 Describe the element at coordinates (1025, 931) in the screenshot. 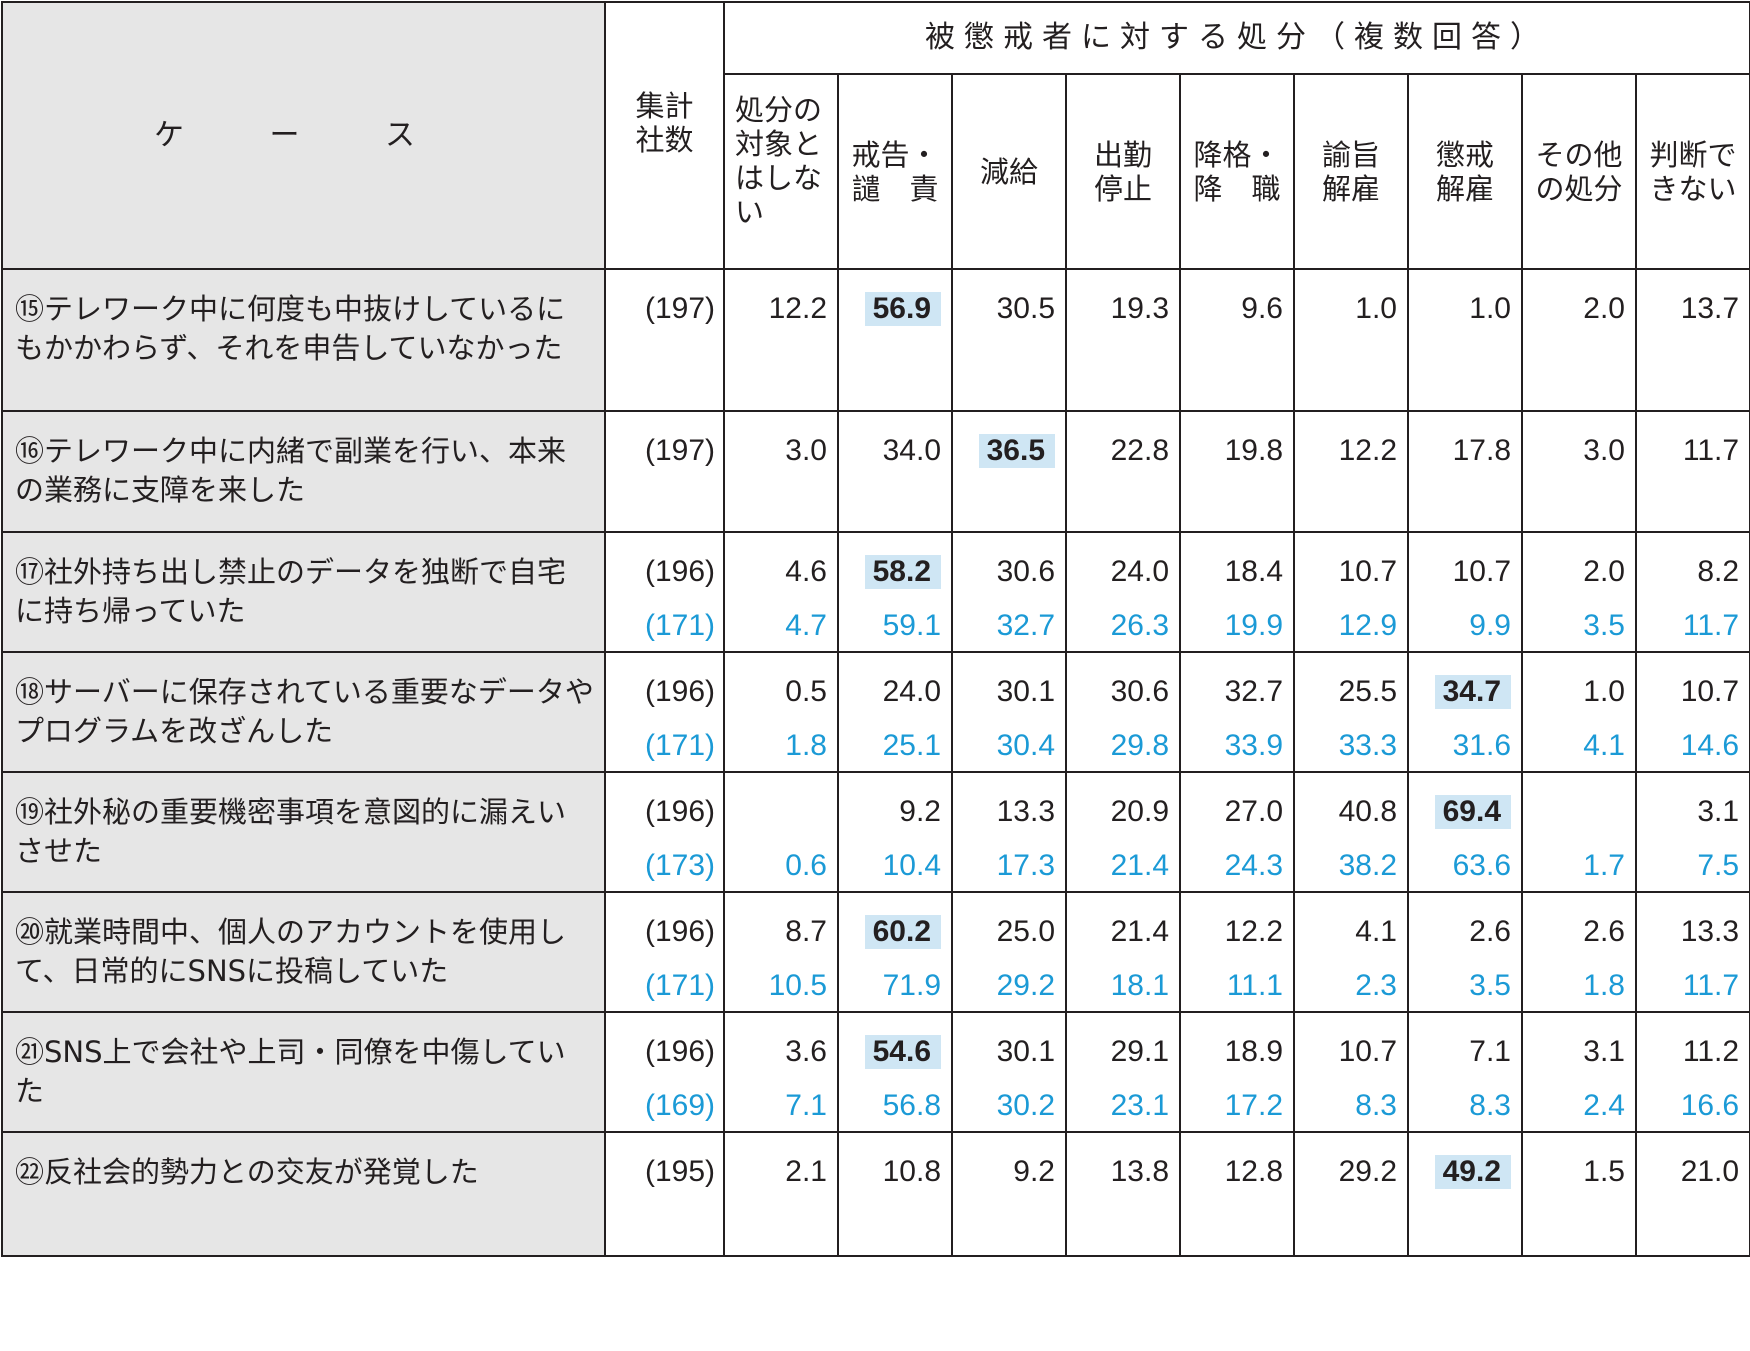

I see `value: 25.0` at that location.